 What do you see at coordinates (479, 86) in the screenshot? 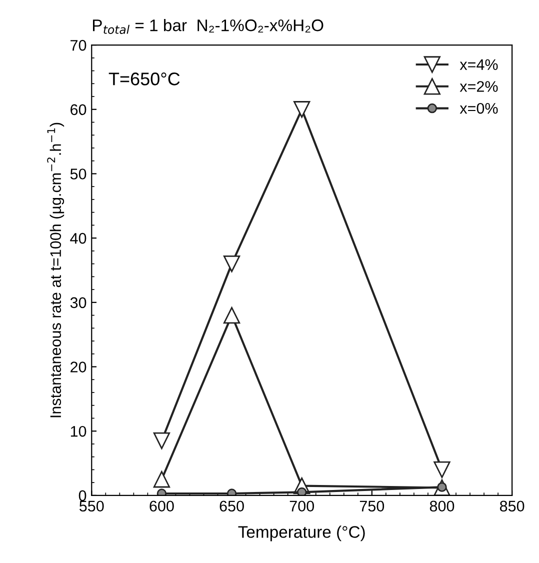
I see `legend-label: x=2%` at bounding box center [479, 86].